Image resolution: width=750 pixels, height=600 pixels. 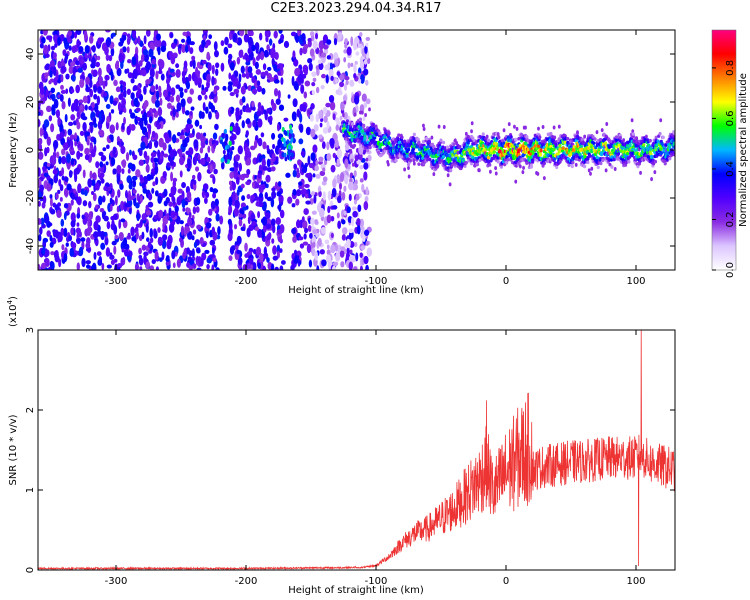 I want to click on x-tick-label: 100, so click(x=635, y=281).